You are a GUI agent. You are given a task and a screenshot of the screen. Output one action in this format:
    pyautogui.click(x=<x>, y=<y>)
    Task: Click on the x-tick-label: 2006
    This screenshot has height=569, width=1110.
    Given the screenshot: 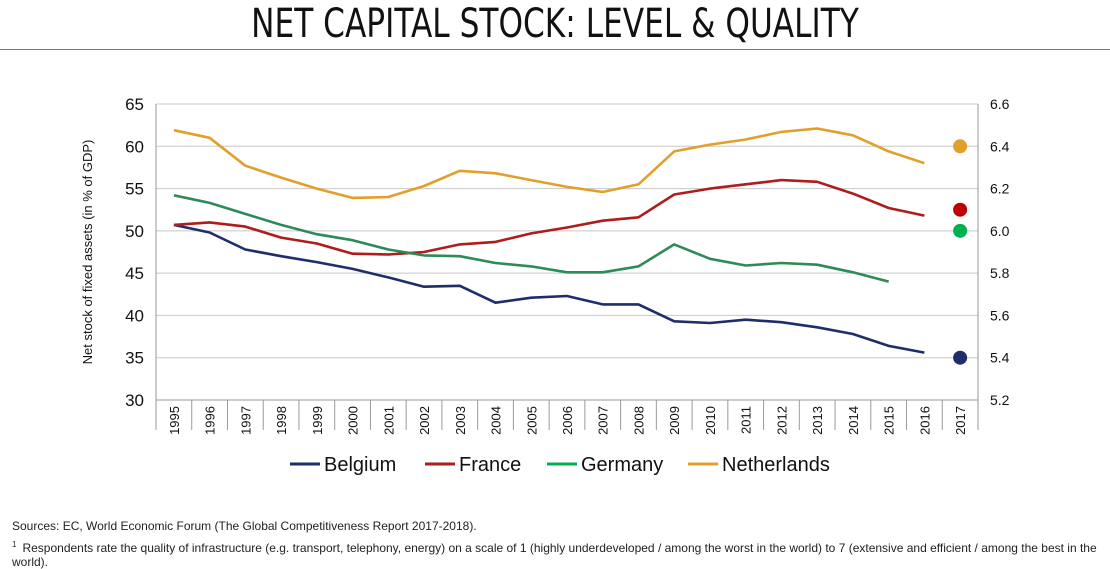 What is the action you would take?
    pyautogui.click(x=567, y=420)
    